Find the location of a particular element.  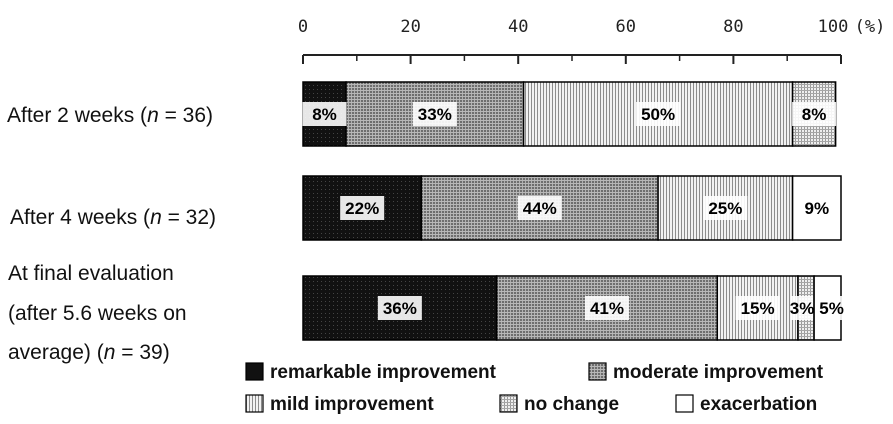

row-label: average) (n = 39) is located at coordinates (89, 352).